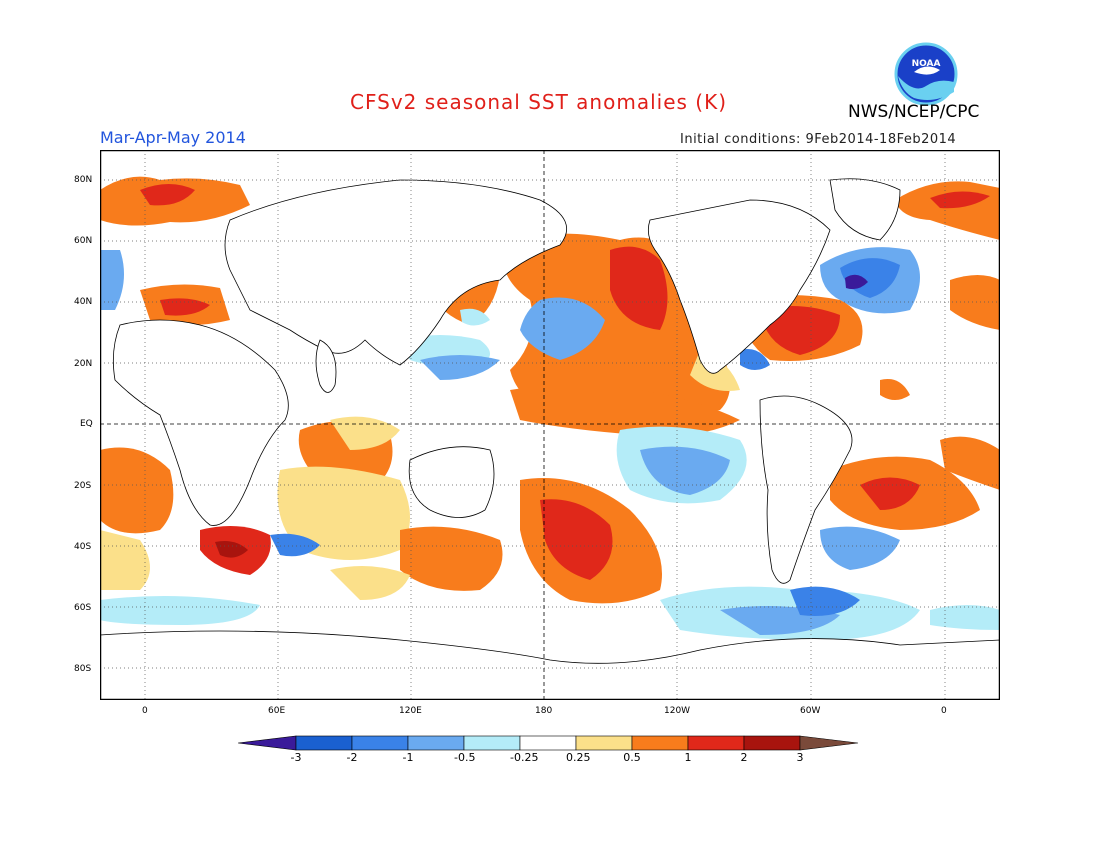  Describe the element at coordinates (83, 241) in the screenshot. I see `lat-label-60n: 60N` at that location.